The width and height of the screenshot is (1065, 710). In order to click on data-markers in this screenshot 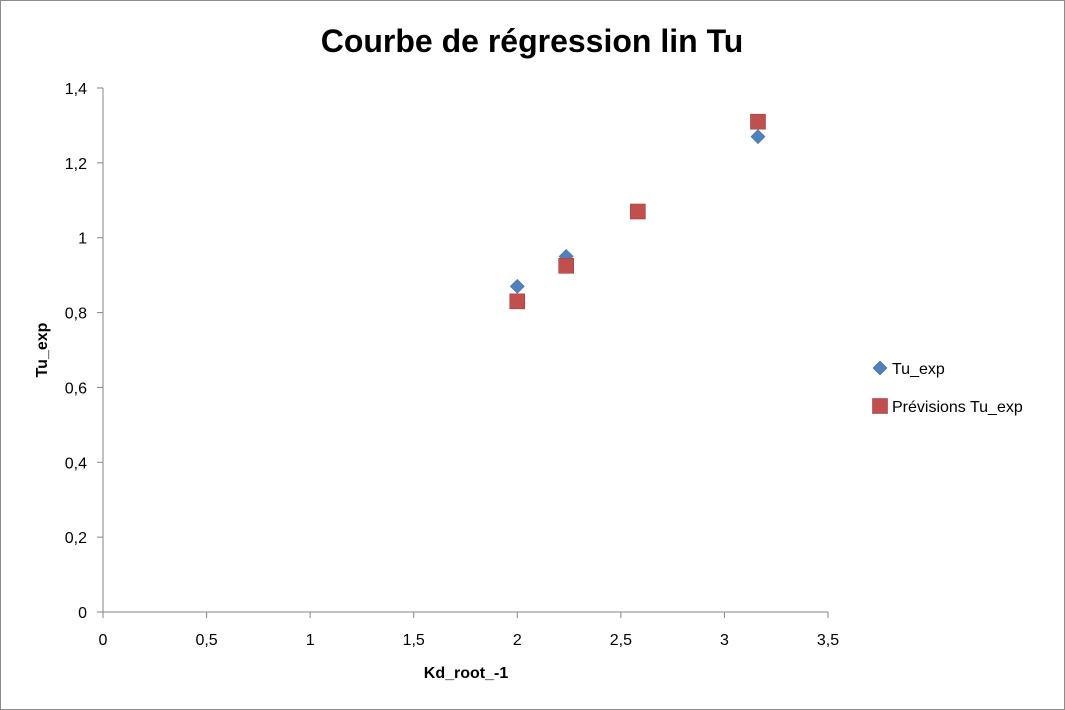, I will do `click(637, 211)`.